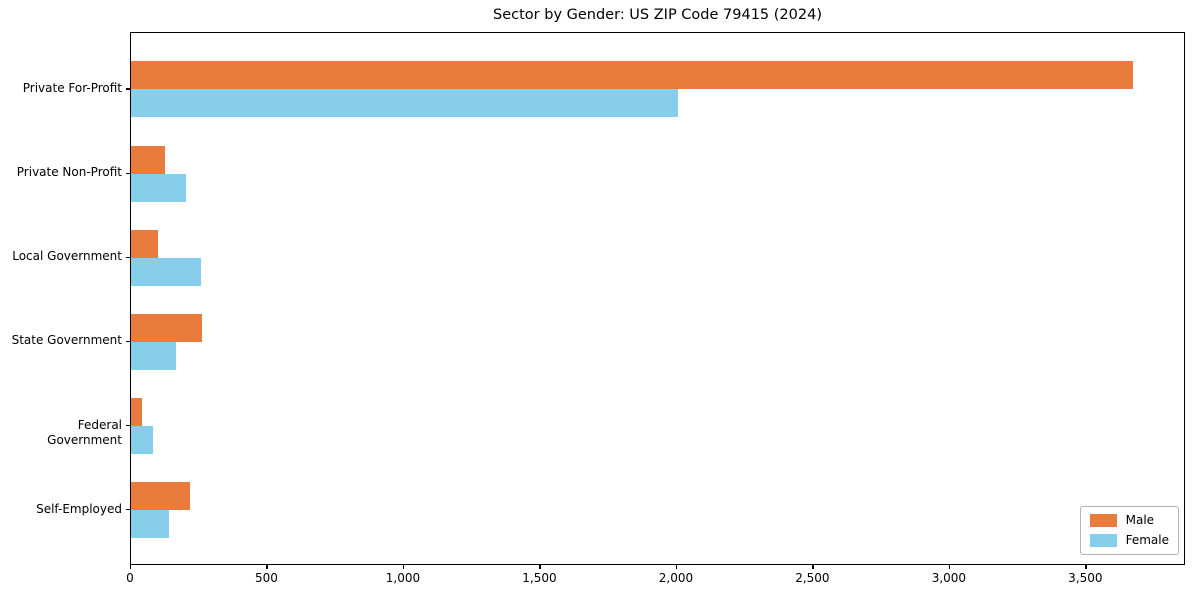 The image size is (1200, 600). I want to click on bar-female-private-non-profit, so click(158, 187).